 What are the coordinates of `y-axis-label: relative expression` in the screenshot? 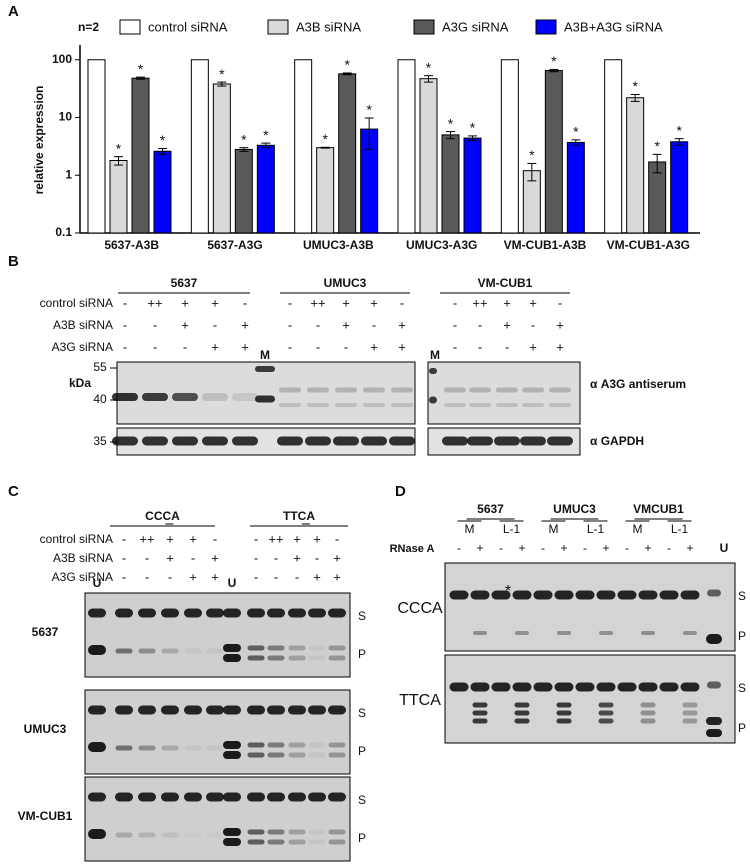 It's located at (39, 140).